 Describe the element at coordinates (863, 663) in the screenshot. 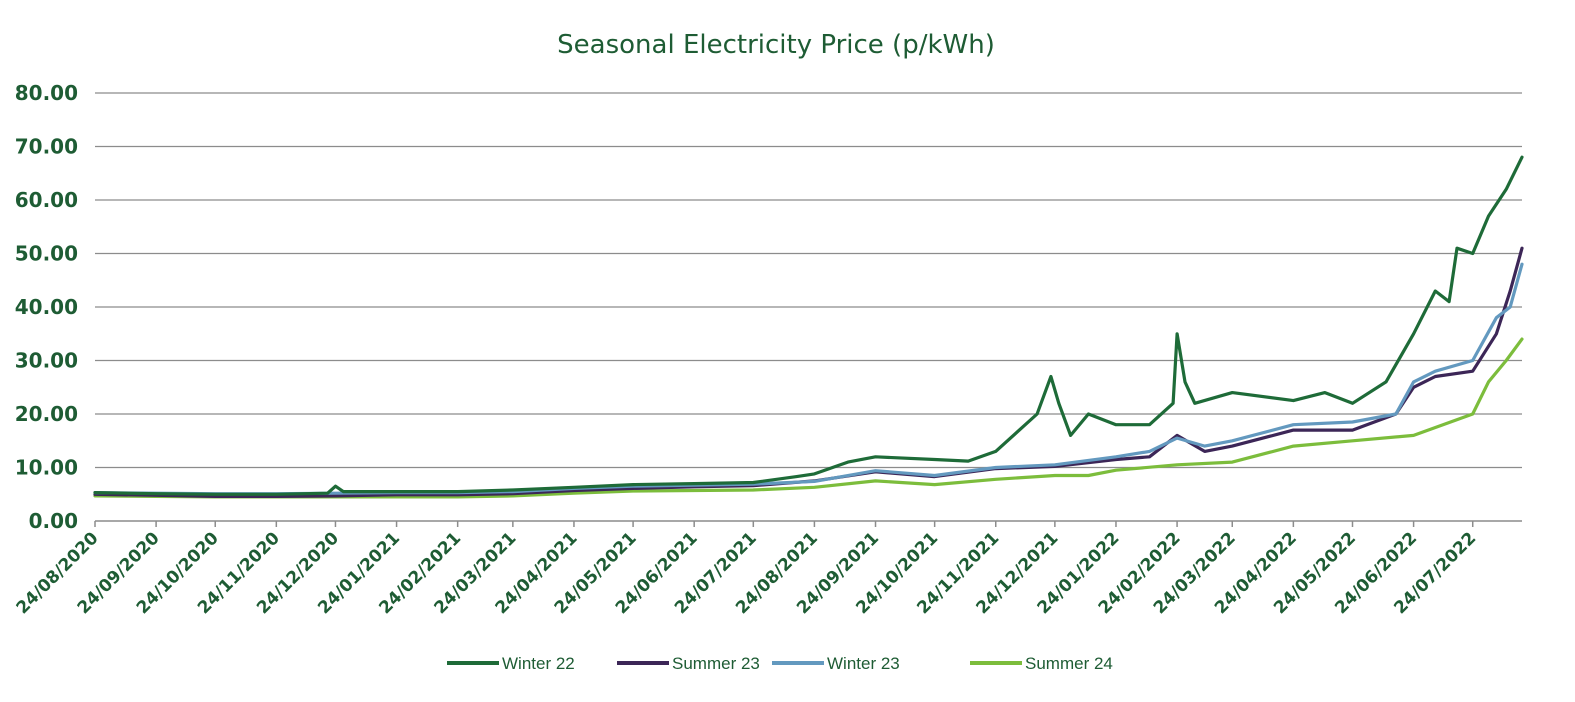

I see `legend-label: Winter 23` at that location.